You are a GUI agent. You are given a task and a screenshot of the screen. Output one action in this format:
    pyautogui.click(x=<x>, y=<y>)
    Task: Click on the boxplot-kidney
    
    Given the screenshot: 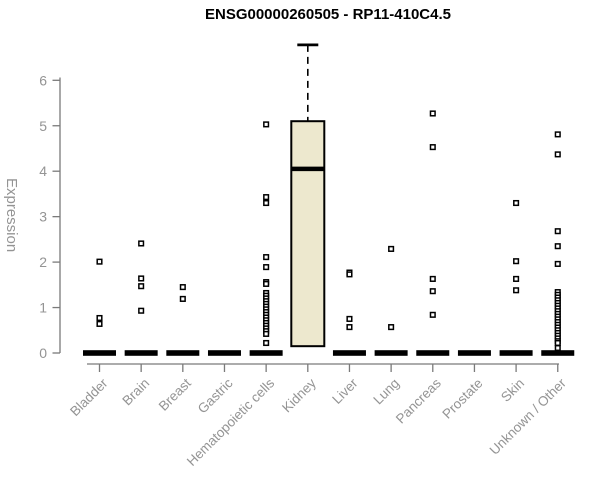 What is the action you would take?
    pyautogui.click(x=308, y=195)
    